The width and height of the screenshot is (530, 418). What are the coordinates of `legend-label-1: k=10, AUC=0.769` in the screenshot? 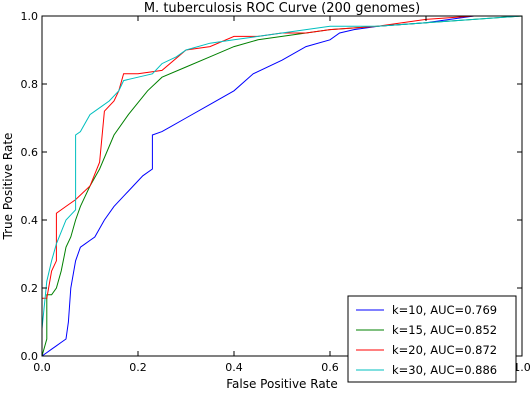 It's located at (444, 310).